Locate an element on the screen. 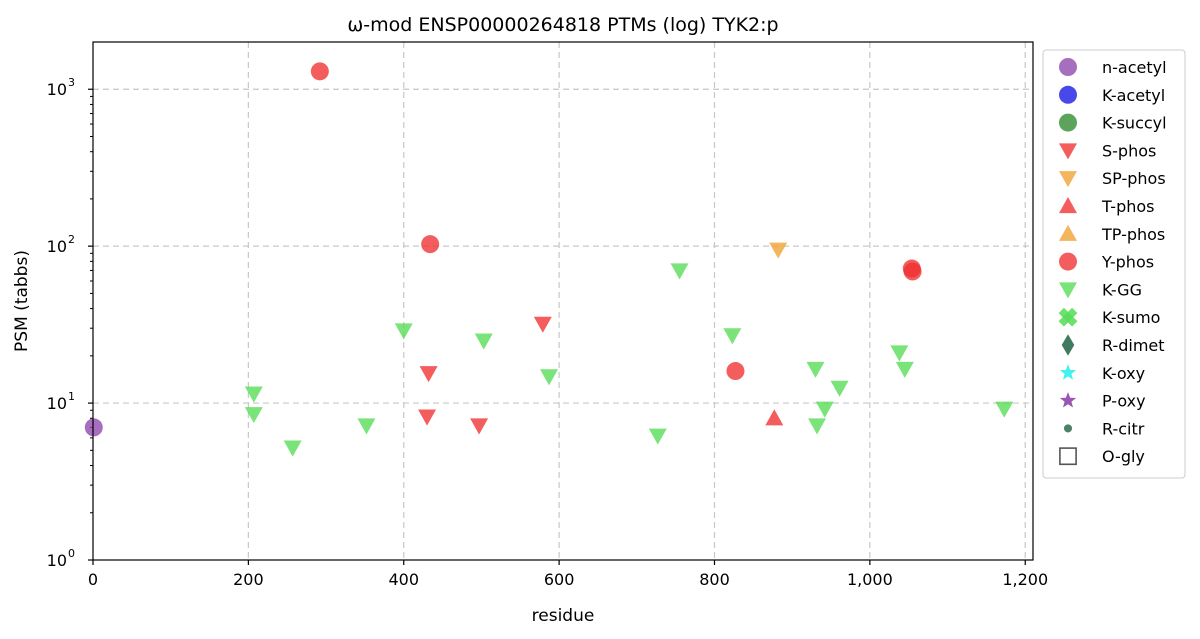 Image resolution: width=1200 pixels, height=639 pixels. x-tick-label: 800 is located at coordinates (714, 579).